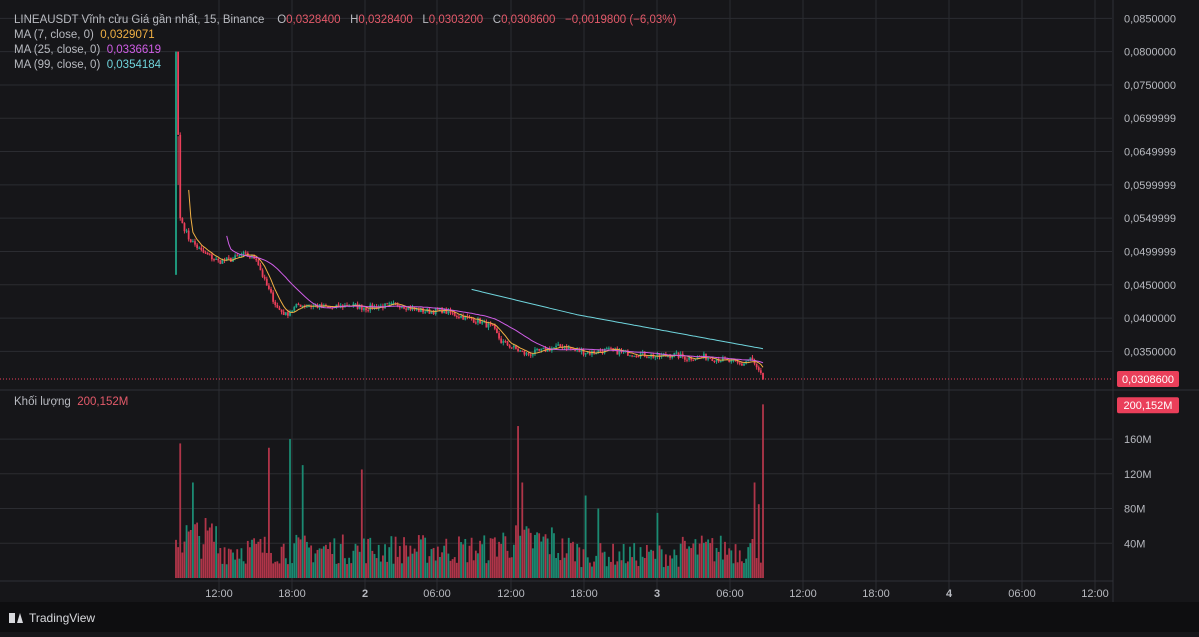 This screenshot has width=1199, height=637. I want to click on tradingview-brand: TradingView, so click(52, 618).